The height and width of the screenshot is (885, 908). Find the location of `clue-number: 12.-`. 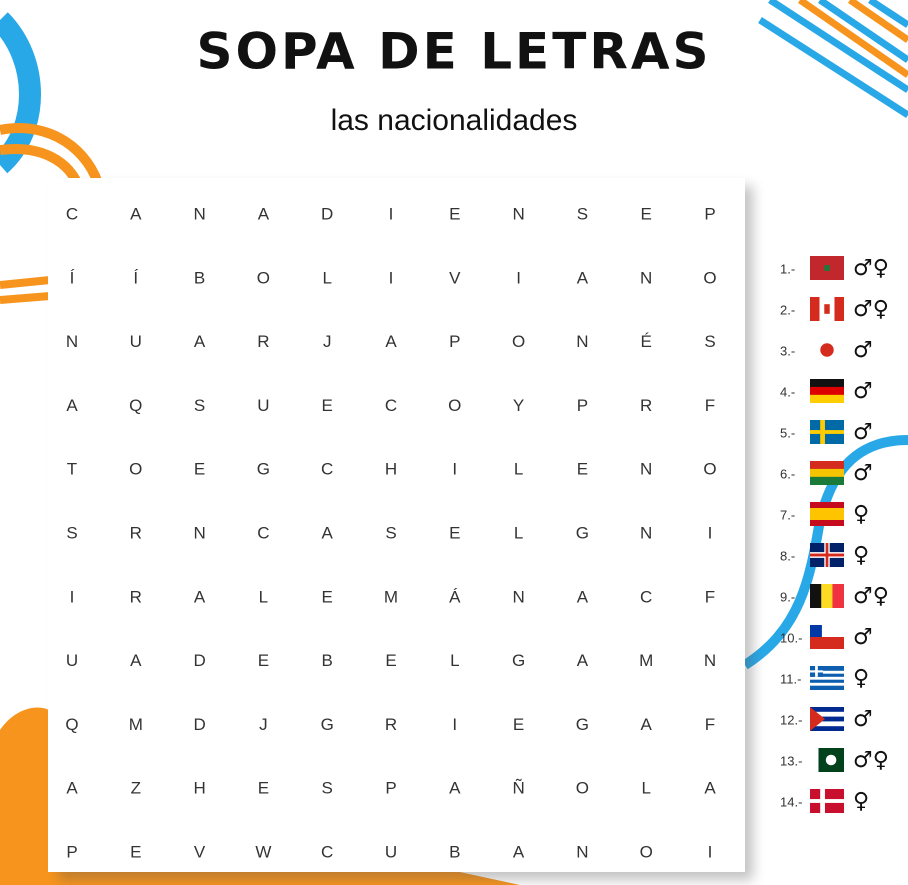

clue-number: 12.- is located at coordinates (791, 719).